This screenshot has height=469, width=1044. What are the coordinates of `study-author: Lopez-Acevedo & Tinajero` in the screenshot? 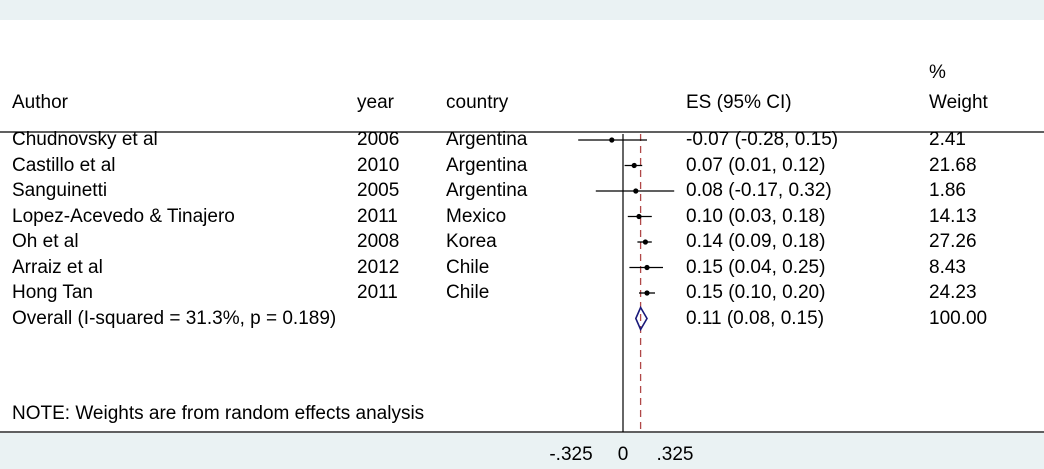 It's located at (123, 216).